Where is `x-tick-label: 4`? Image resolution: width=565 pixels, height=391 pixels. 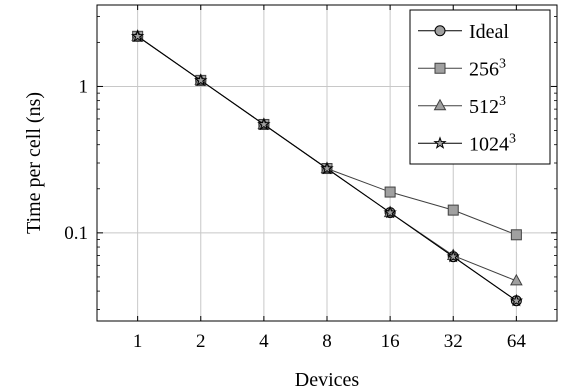
x-tick-label: 4 is located at coordinates (264, 341).